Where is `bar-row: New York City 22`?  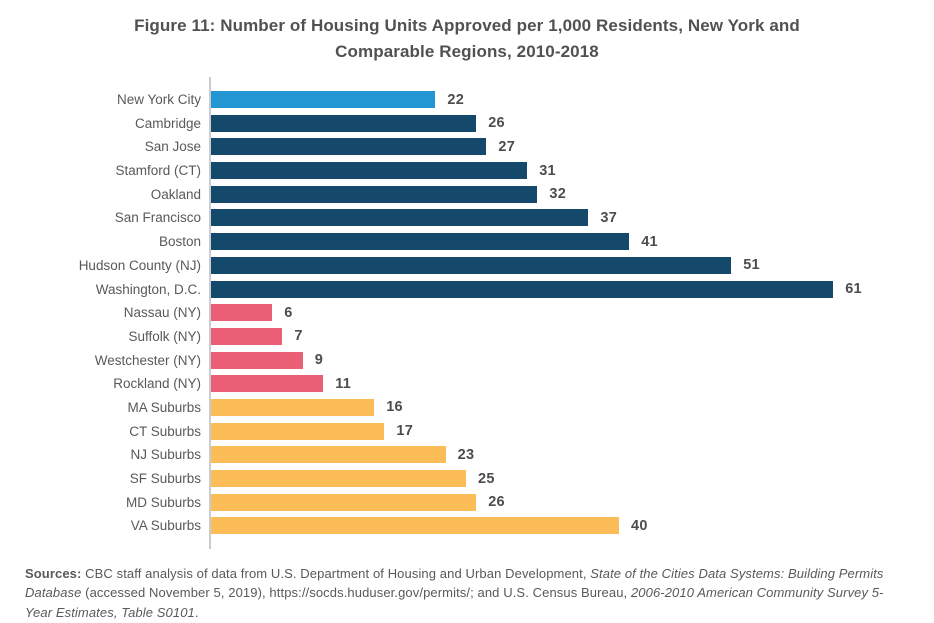 bar-row: New York City 22 is located at coordinates (457, 100).